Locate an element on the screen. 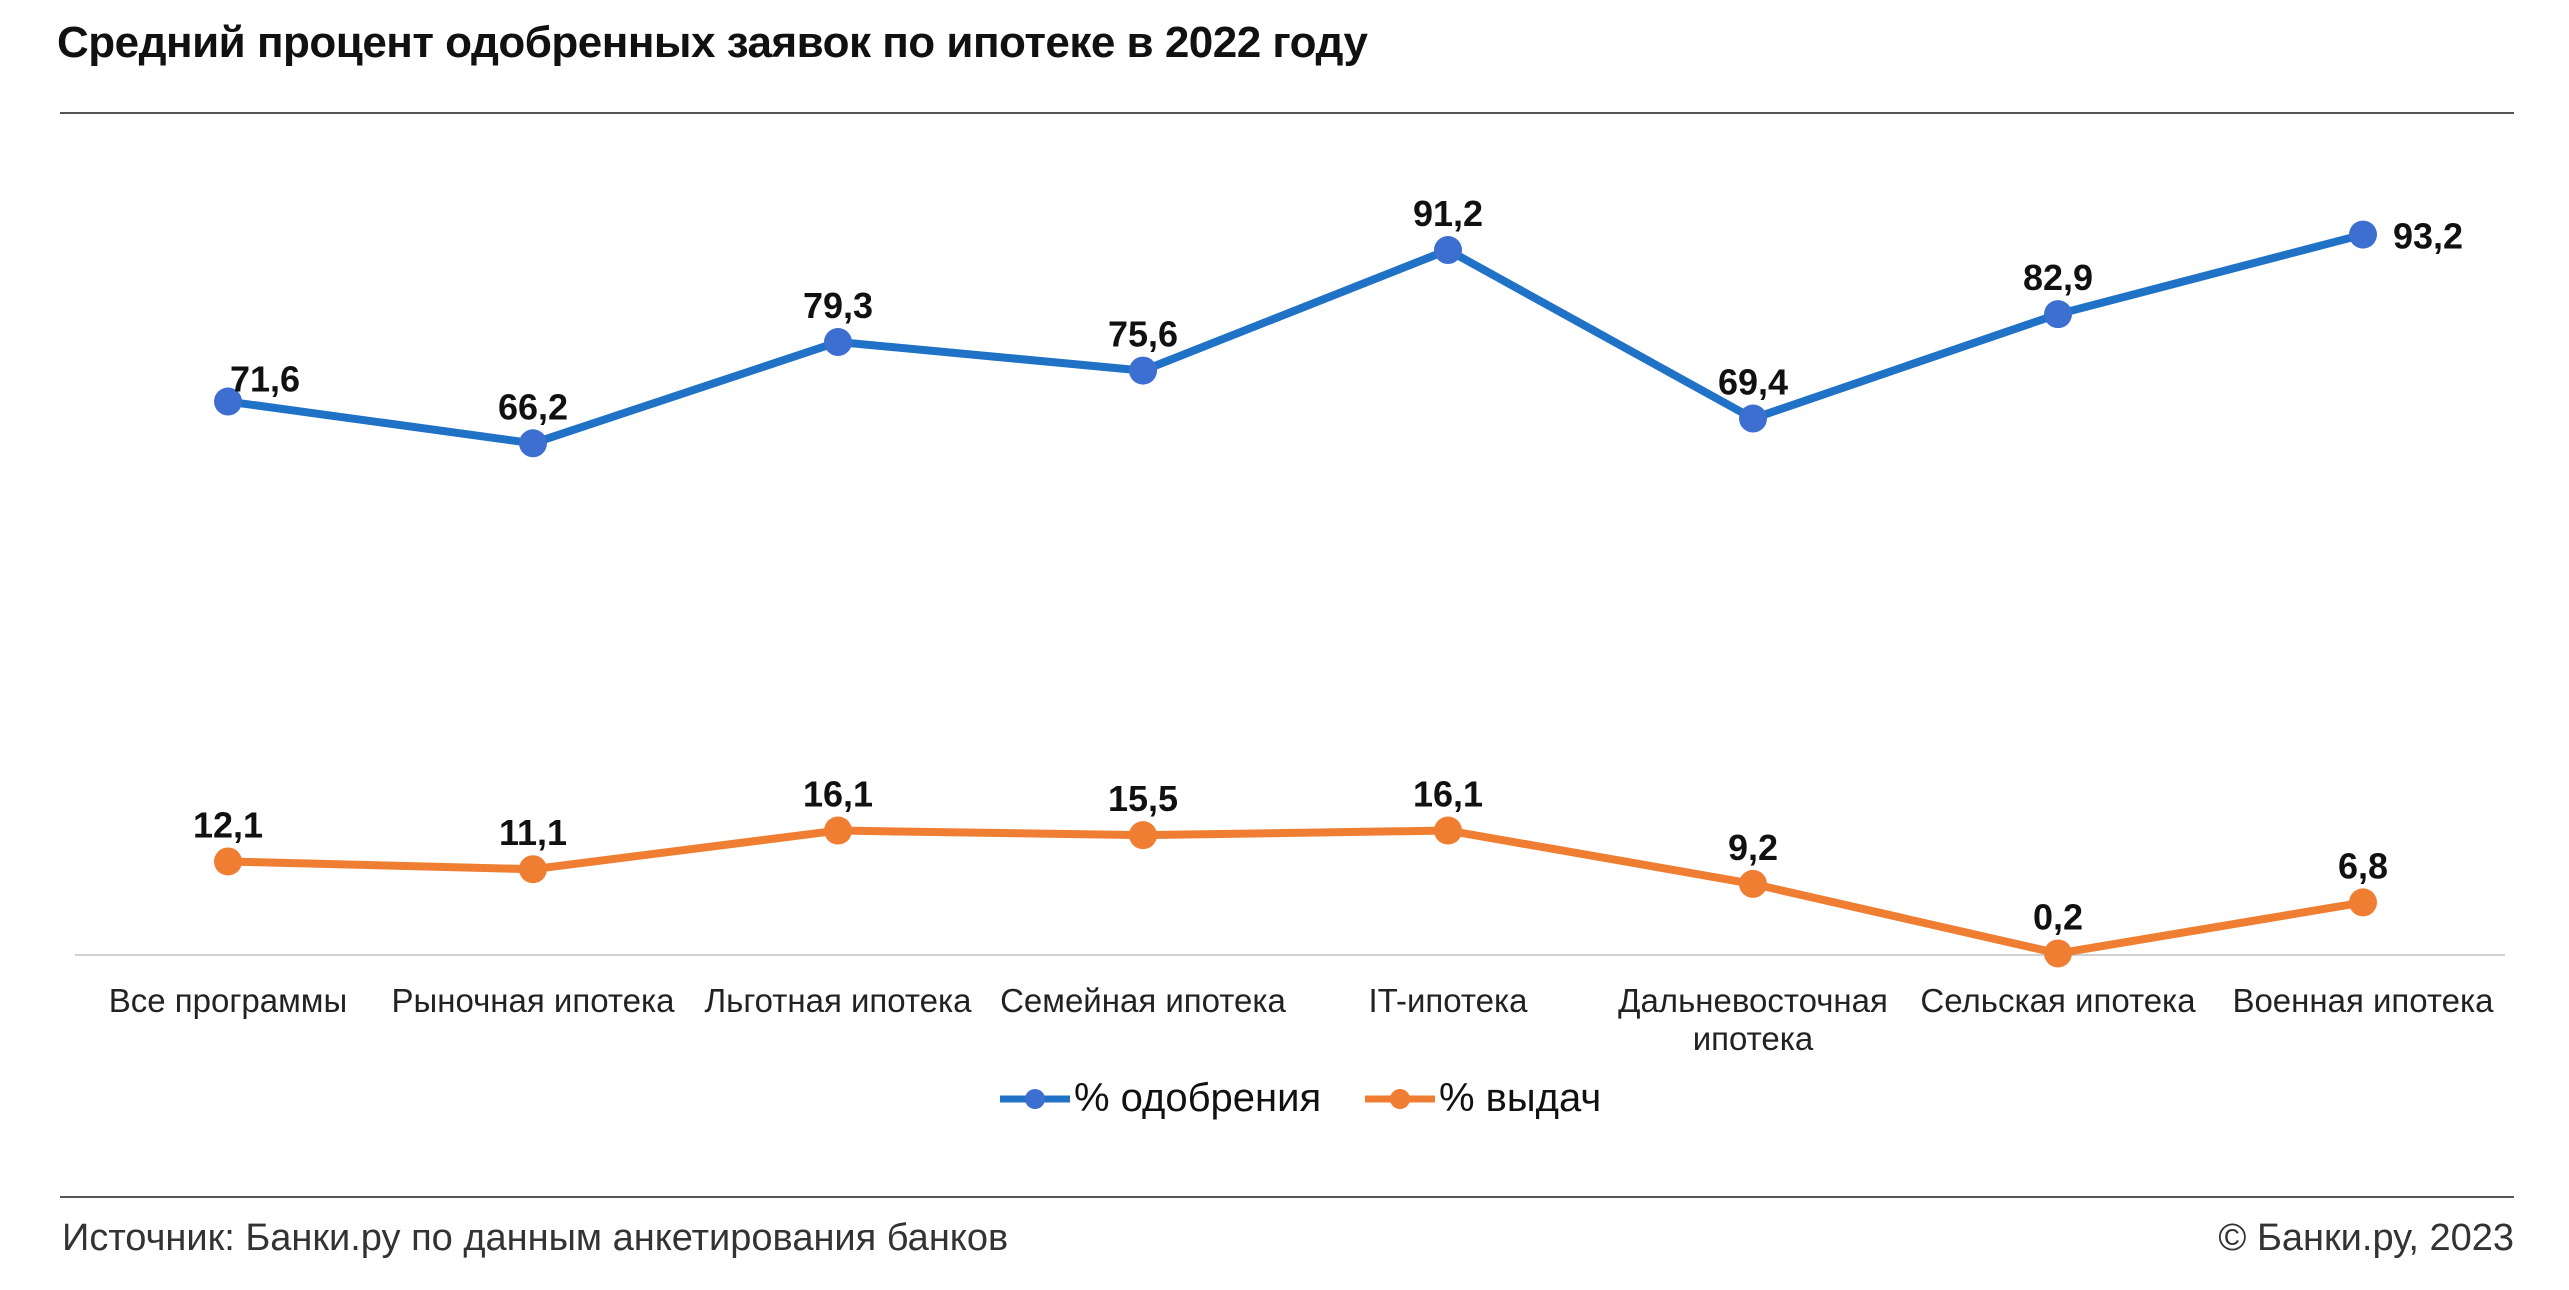 The image size is (2569, 1290). x-tick-label: ипотека is located at coordinates (1753, 1038).